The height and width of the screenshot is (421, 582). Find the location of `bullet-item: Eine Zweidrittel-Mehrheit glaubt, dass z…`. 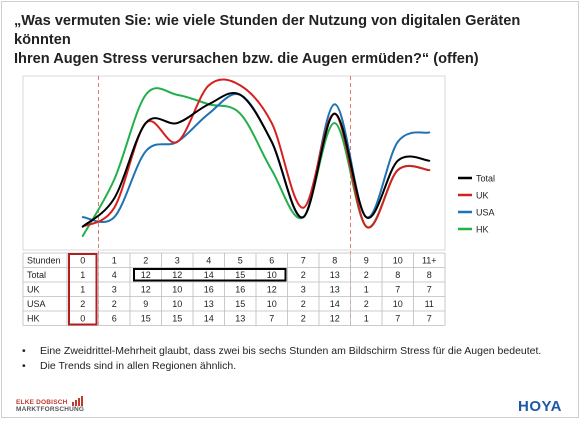

bullet-item: Eine Zweidrittel-Mehrheit glaubt, dass z… is located at coordinates (292, 351).